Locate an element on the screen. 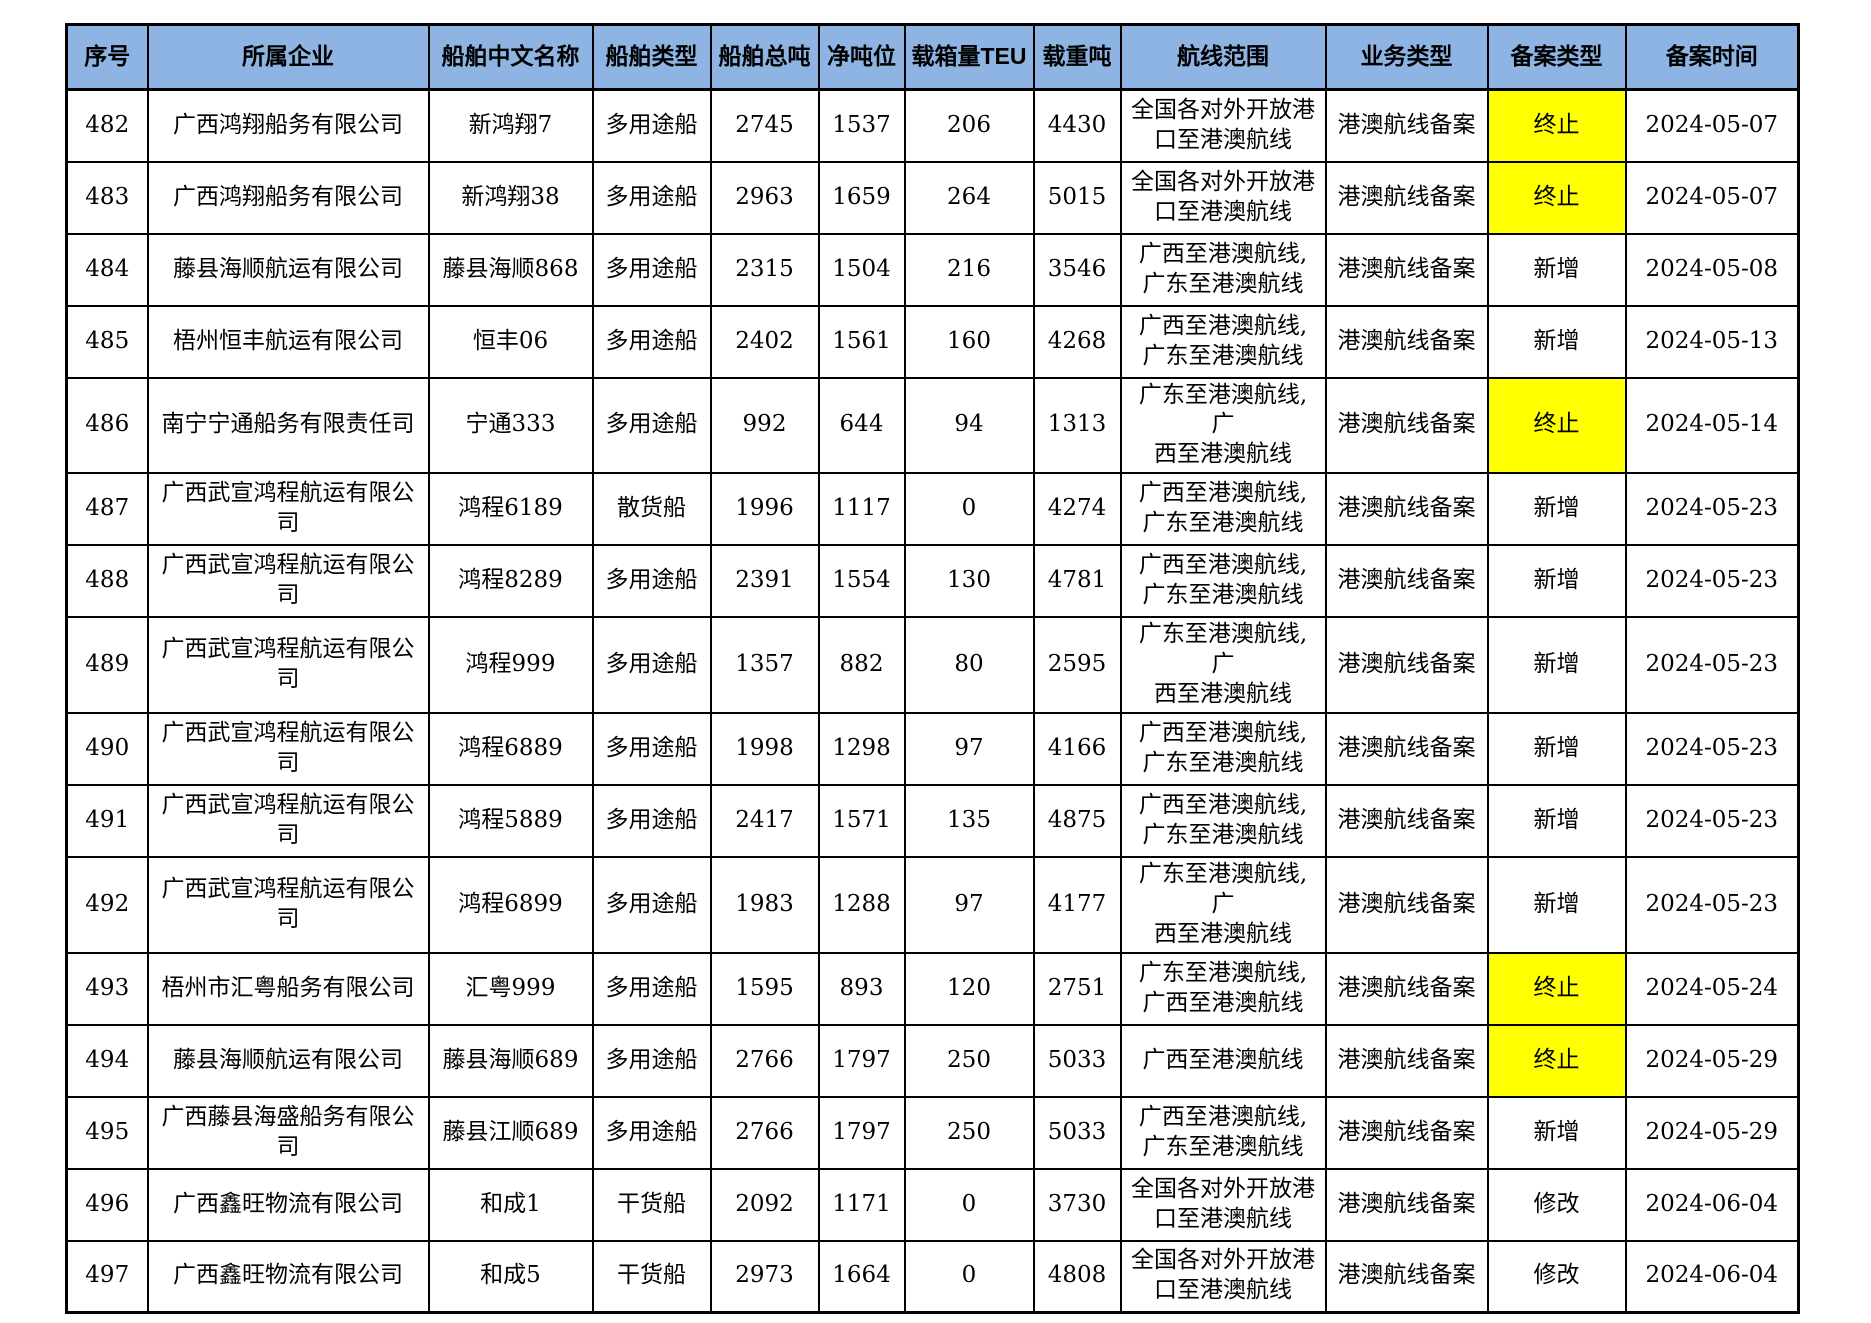 The height and width of the screenshot is (1323, 1871). cell-net_tonnage: 1117 is located at coordinates (861, 509).